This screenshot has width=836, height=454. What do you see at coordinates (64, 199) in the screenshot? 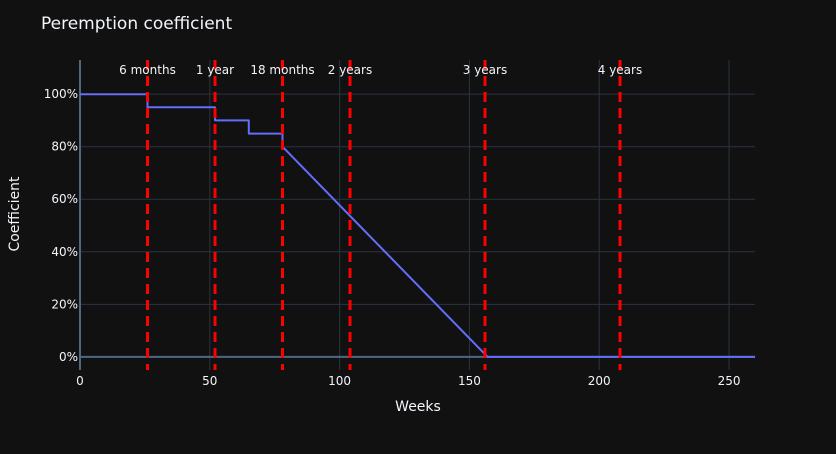
I see `y-tick-label: 60%` at bounding box center [64, 199].